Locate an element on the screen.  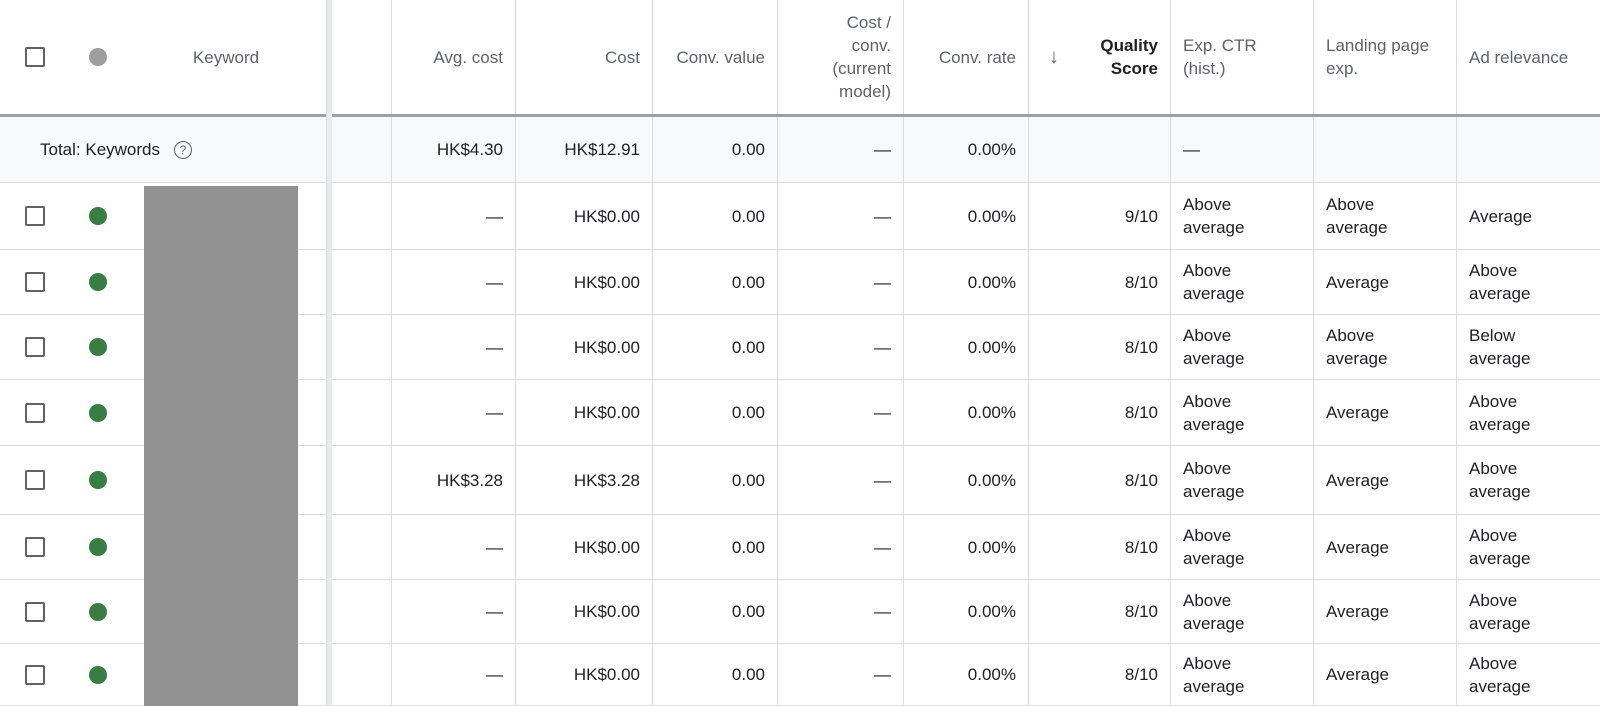
select-all-cell is located at coordinates (35, 57).